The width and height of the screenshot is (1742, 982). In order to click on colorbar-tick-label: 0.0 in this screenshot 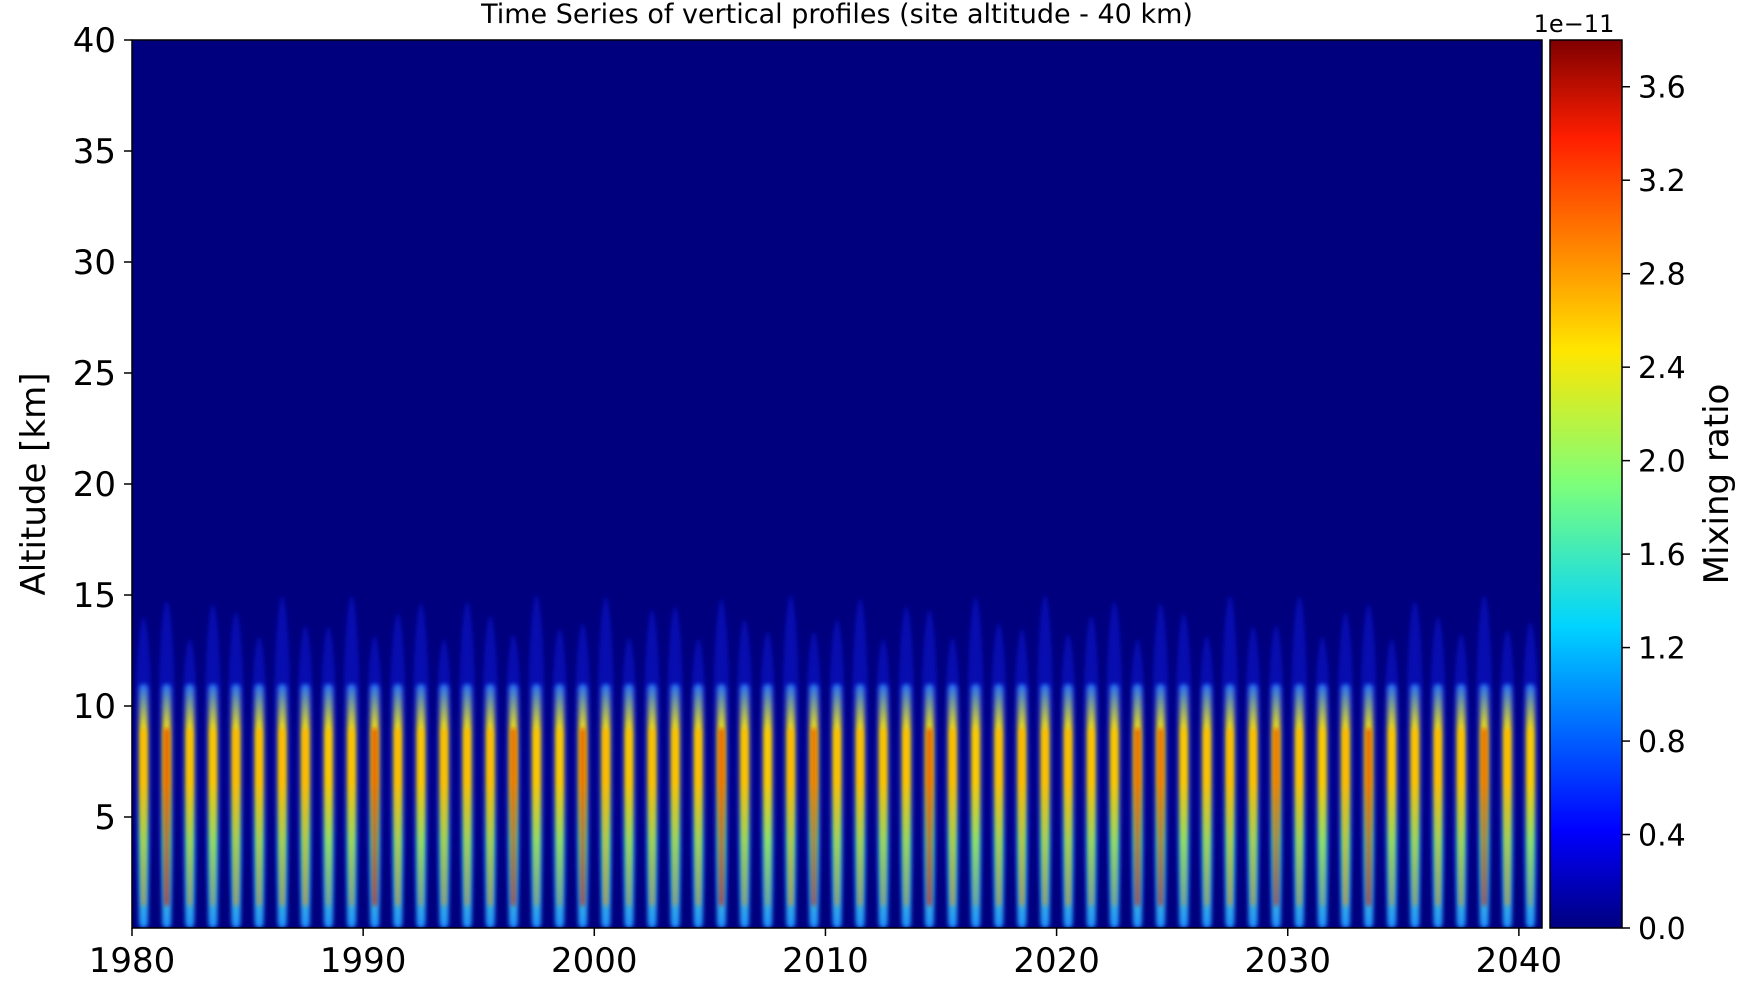, I will do `click(1662, 929)`.